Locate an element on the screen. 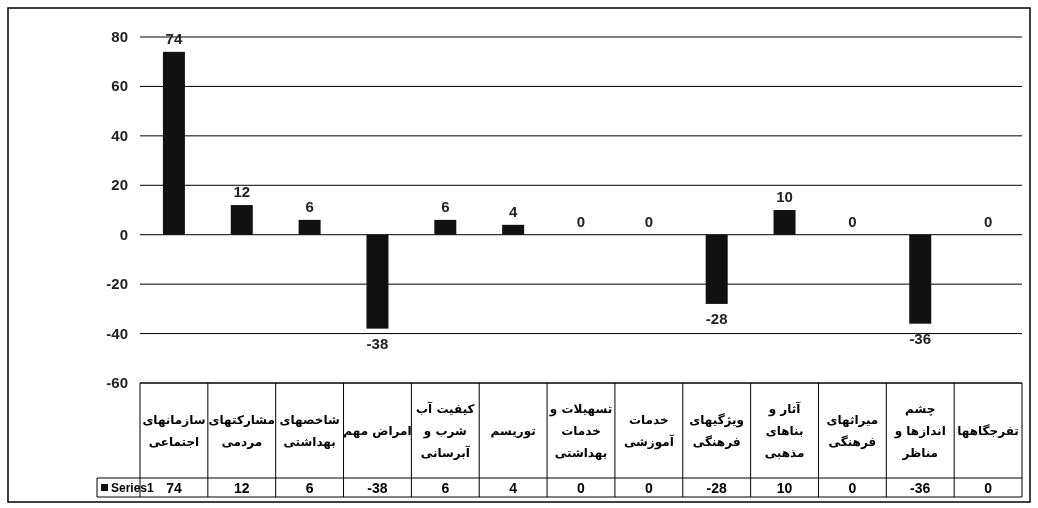  x-tick-label: کیفیت آب شرب و آبرسانی is located at coordinates (445, 430).